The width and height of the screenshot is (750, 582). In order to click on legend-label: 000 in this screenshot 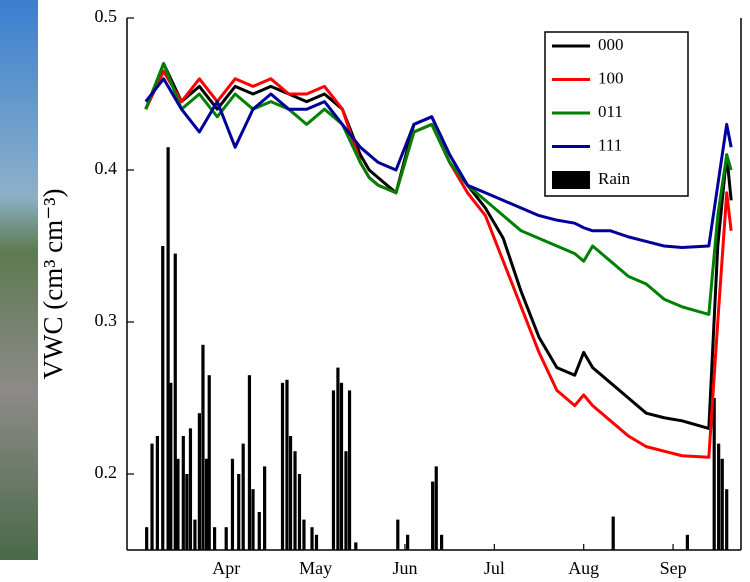, I will do `click(611, 44)`.